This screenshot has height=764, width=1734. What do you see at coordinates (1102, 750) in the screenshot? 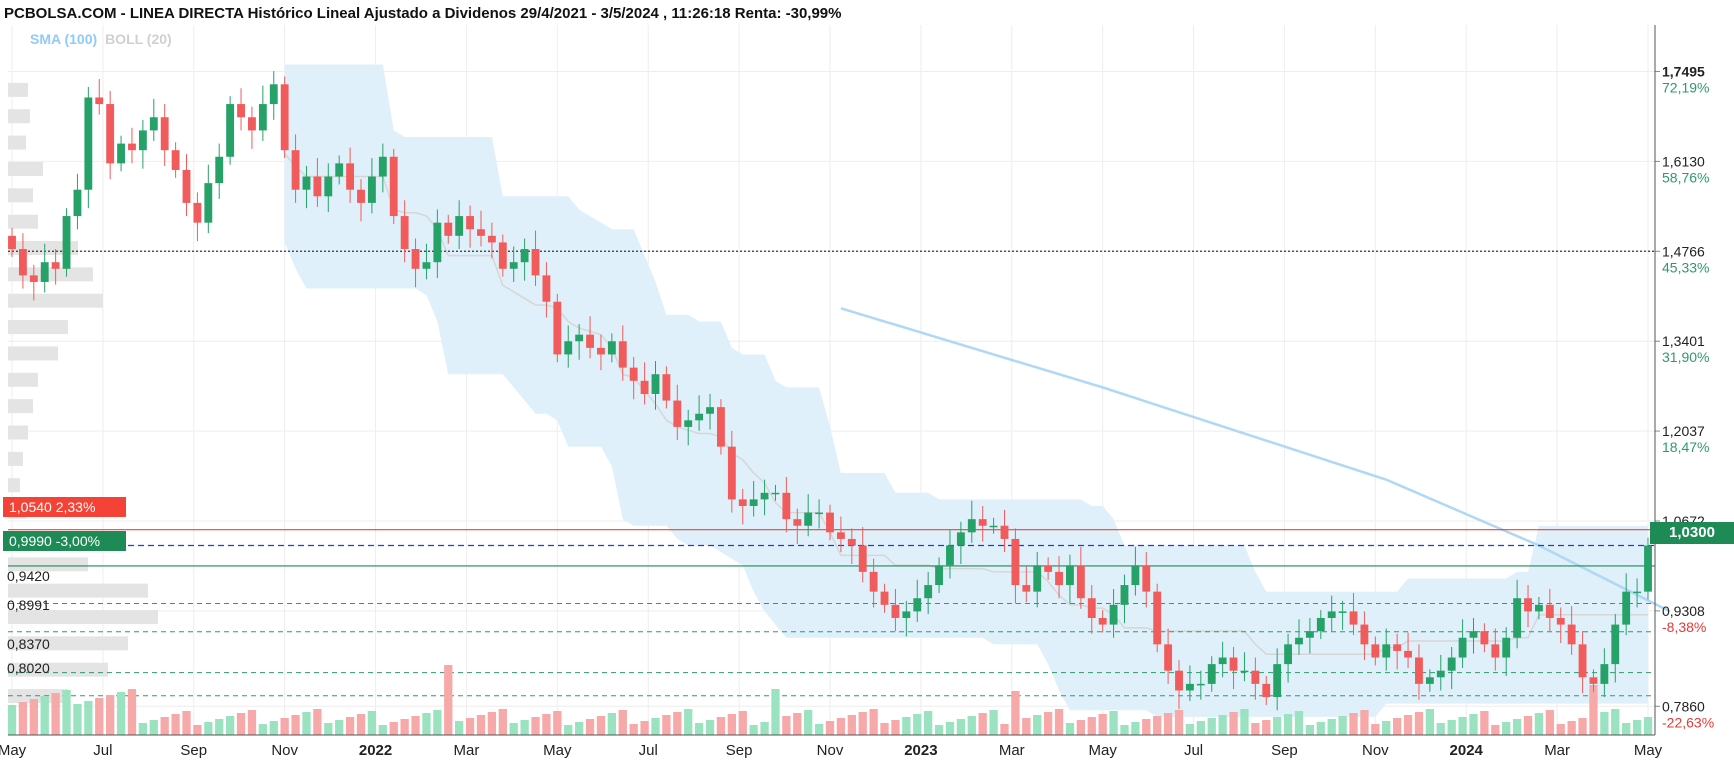
I see `x-tick-label: May` at bounding box center [1102, 750].